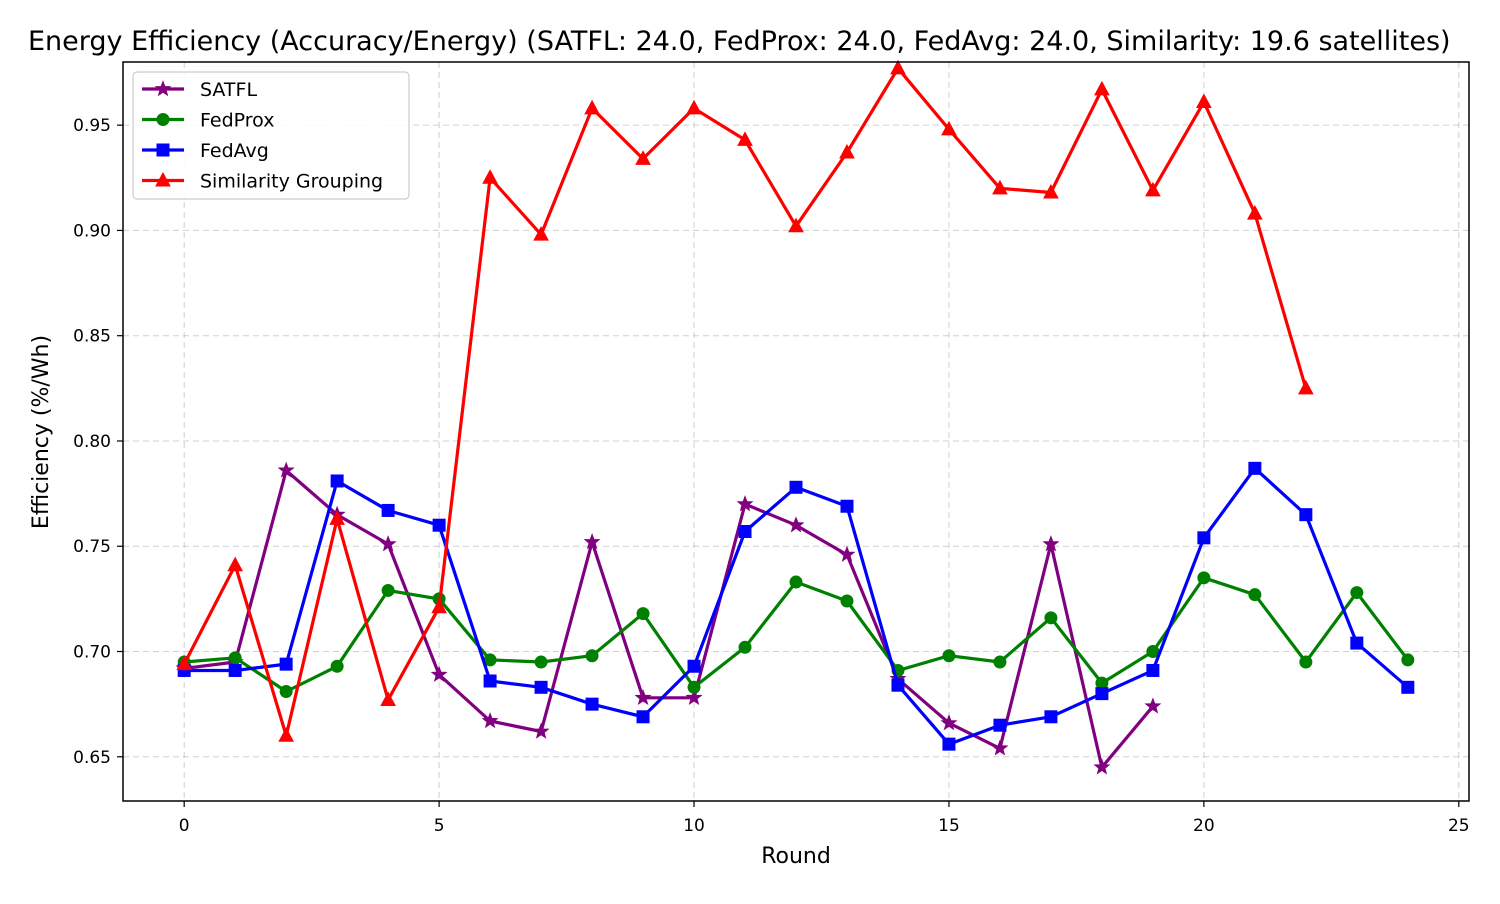  What do you see at coordinates (1204, 826) in the screenshot?
I see `x-tick-label: 20` at bounding box center [1204, 826].